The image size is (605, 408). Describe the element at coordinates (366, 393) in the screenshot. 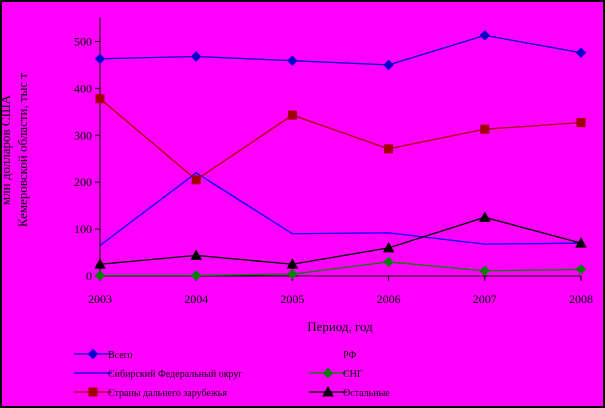

I see `legend-label: Остальные` at that location.